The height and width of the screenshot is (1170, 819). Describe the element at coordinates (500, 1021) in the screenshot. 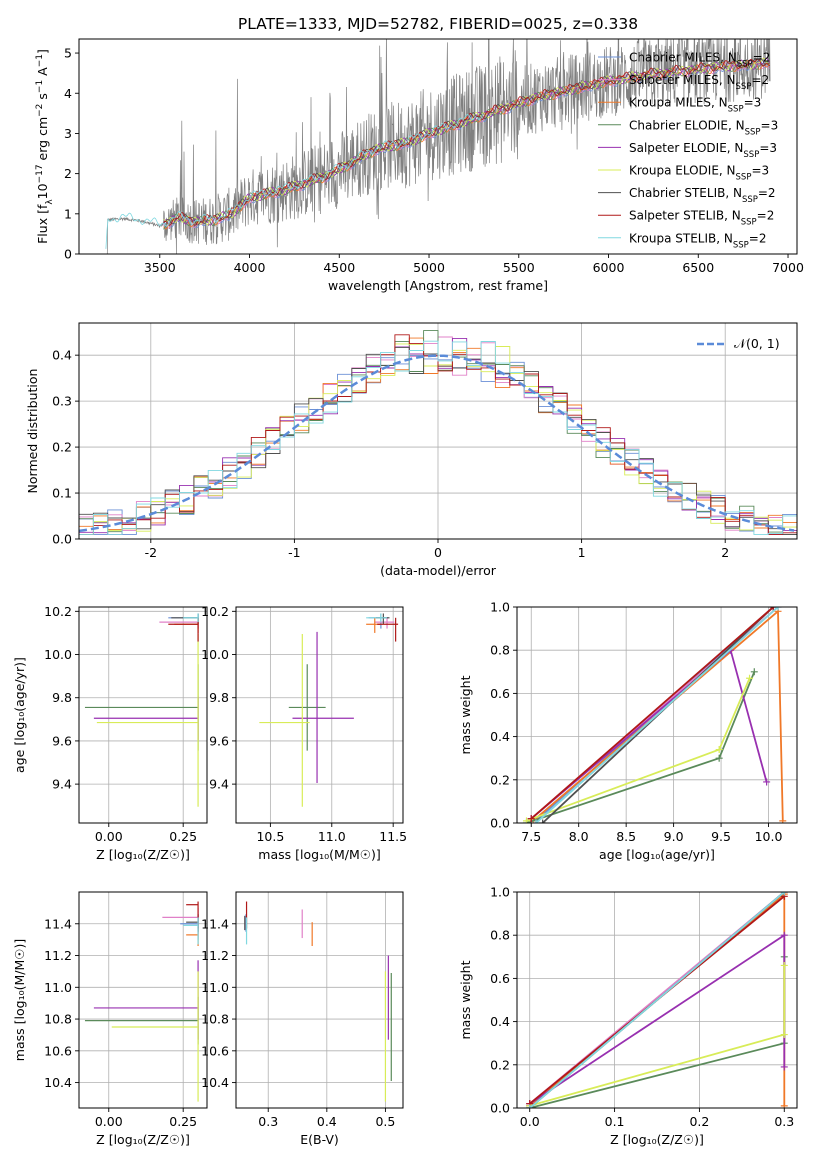

I see `y-tick-label: 0.4` at that location.